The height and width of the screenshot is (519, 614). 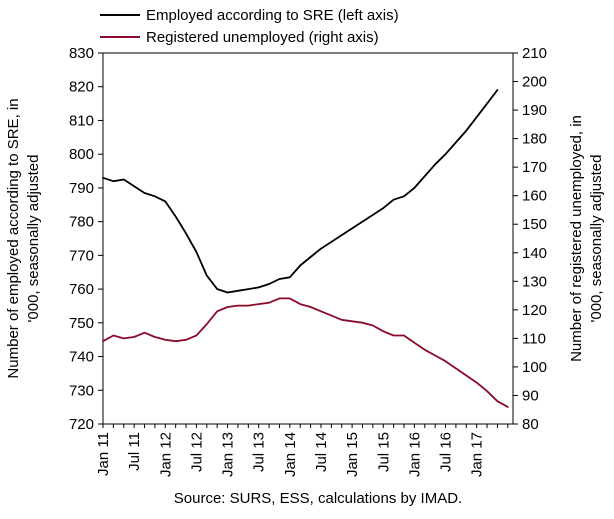 I want to click on x-axis-tick-label: Jan 11, so click(x=103, y=454).